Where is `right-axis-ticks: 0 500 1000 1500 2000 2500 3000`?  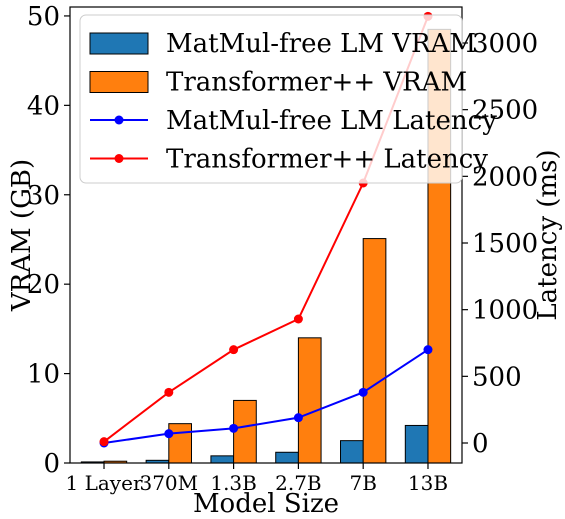
right-axis-ticks: 0 500 1000 1500 2000 2500 3000 is located at coordinates (500, 244).